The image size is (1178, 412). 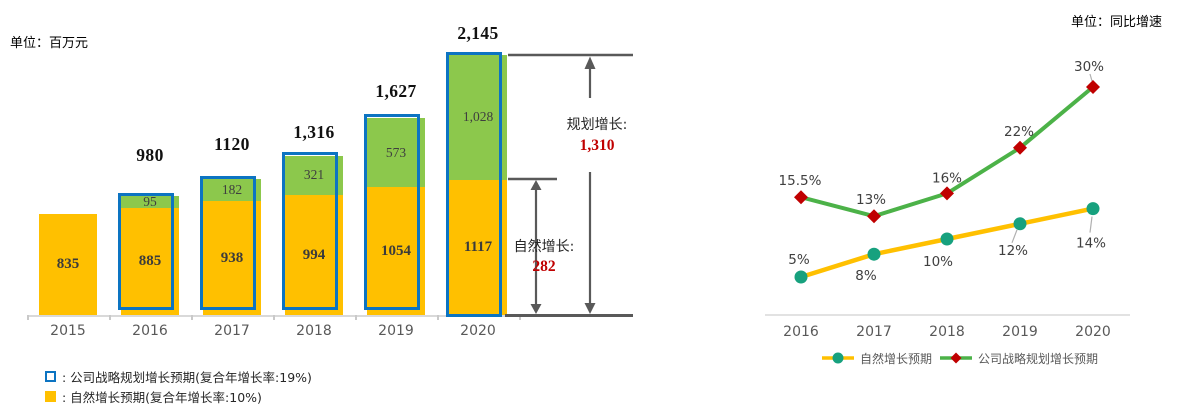 What do you see at coordinates (314, 131) in the screenshot?
I see `bar-2018-total-label: 1,316` at bounding box center [314, 131].